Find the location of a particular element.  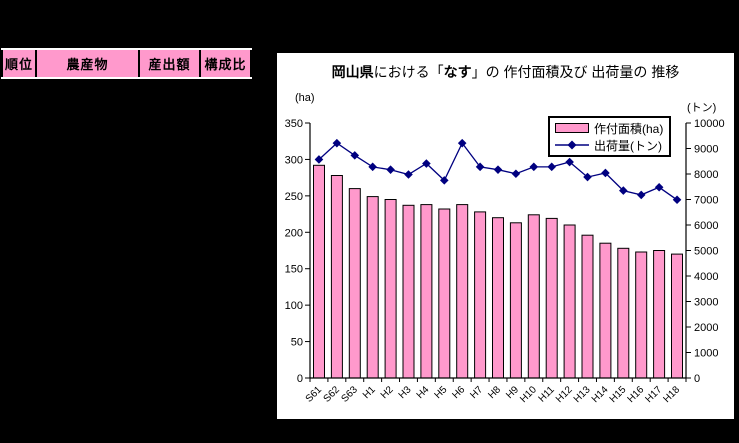

chart-legend: 作付面積(ha) 出荷量(トン) is located at coordinates (610, 136).